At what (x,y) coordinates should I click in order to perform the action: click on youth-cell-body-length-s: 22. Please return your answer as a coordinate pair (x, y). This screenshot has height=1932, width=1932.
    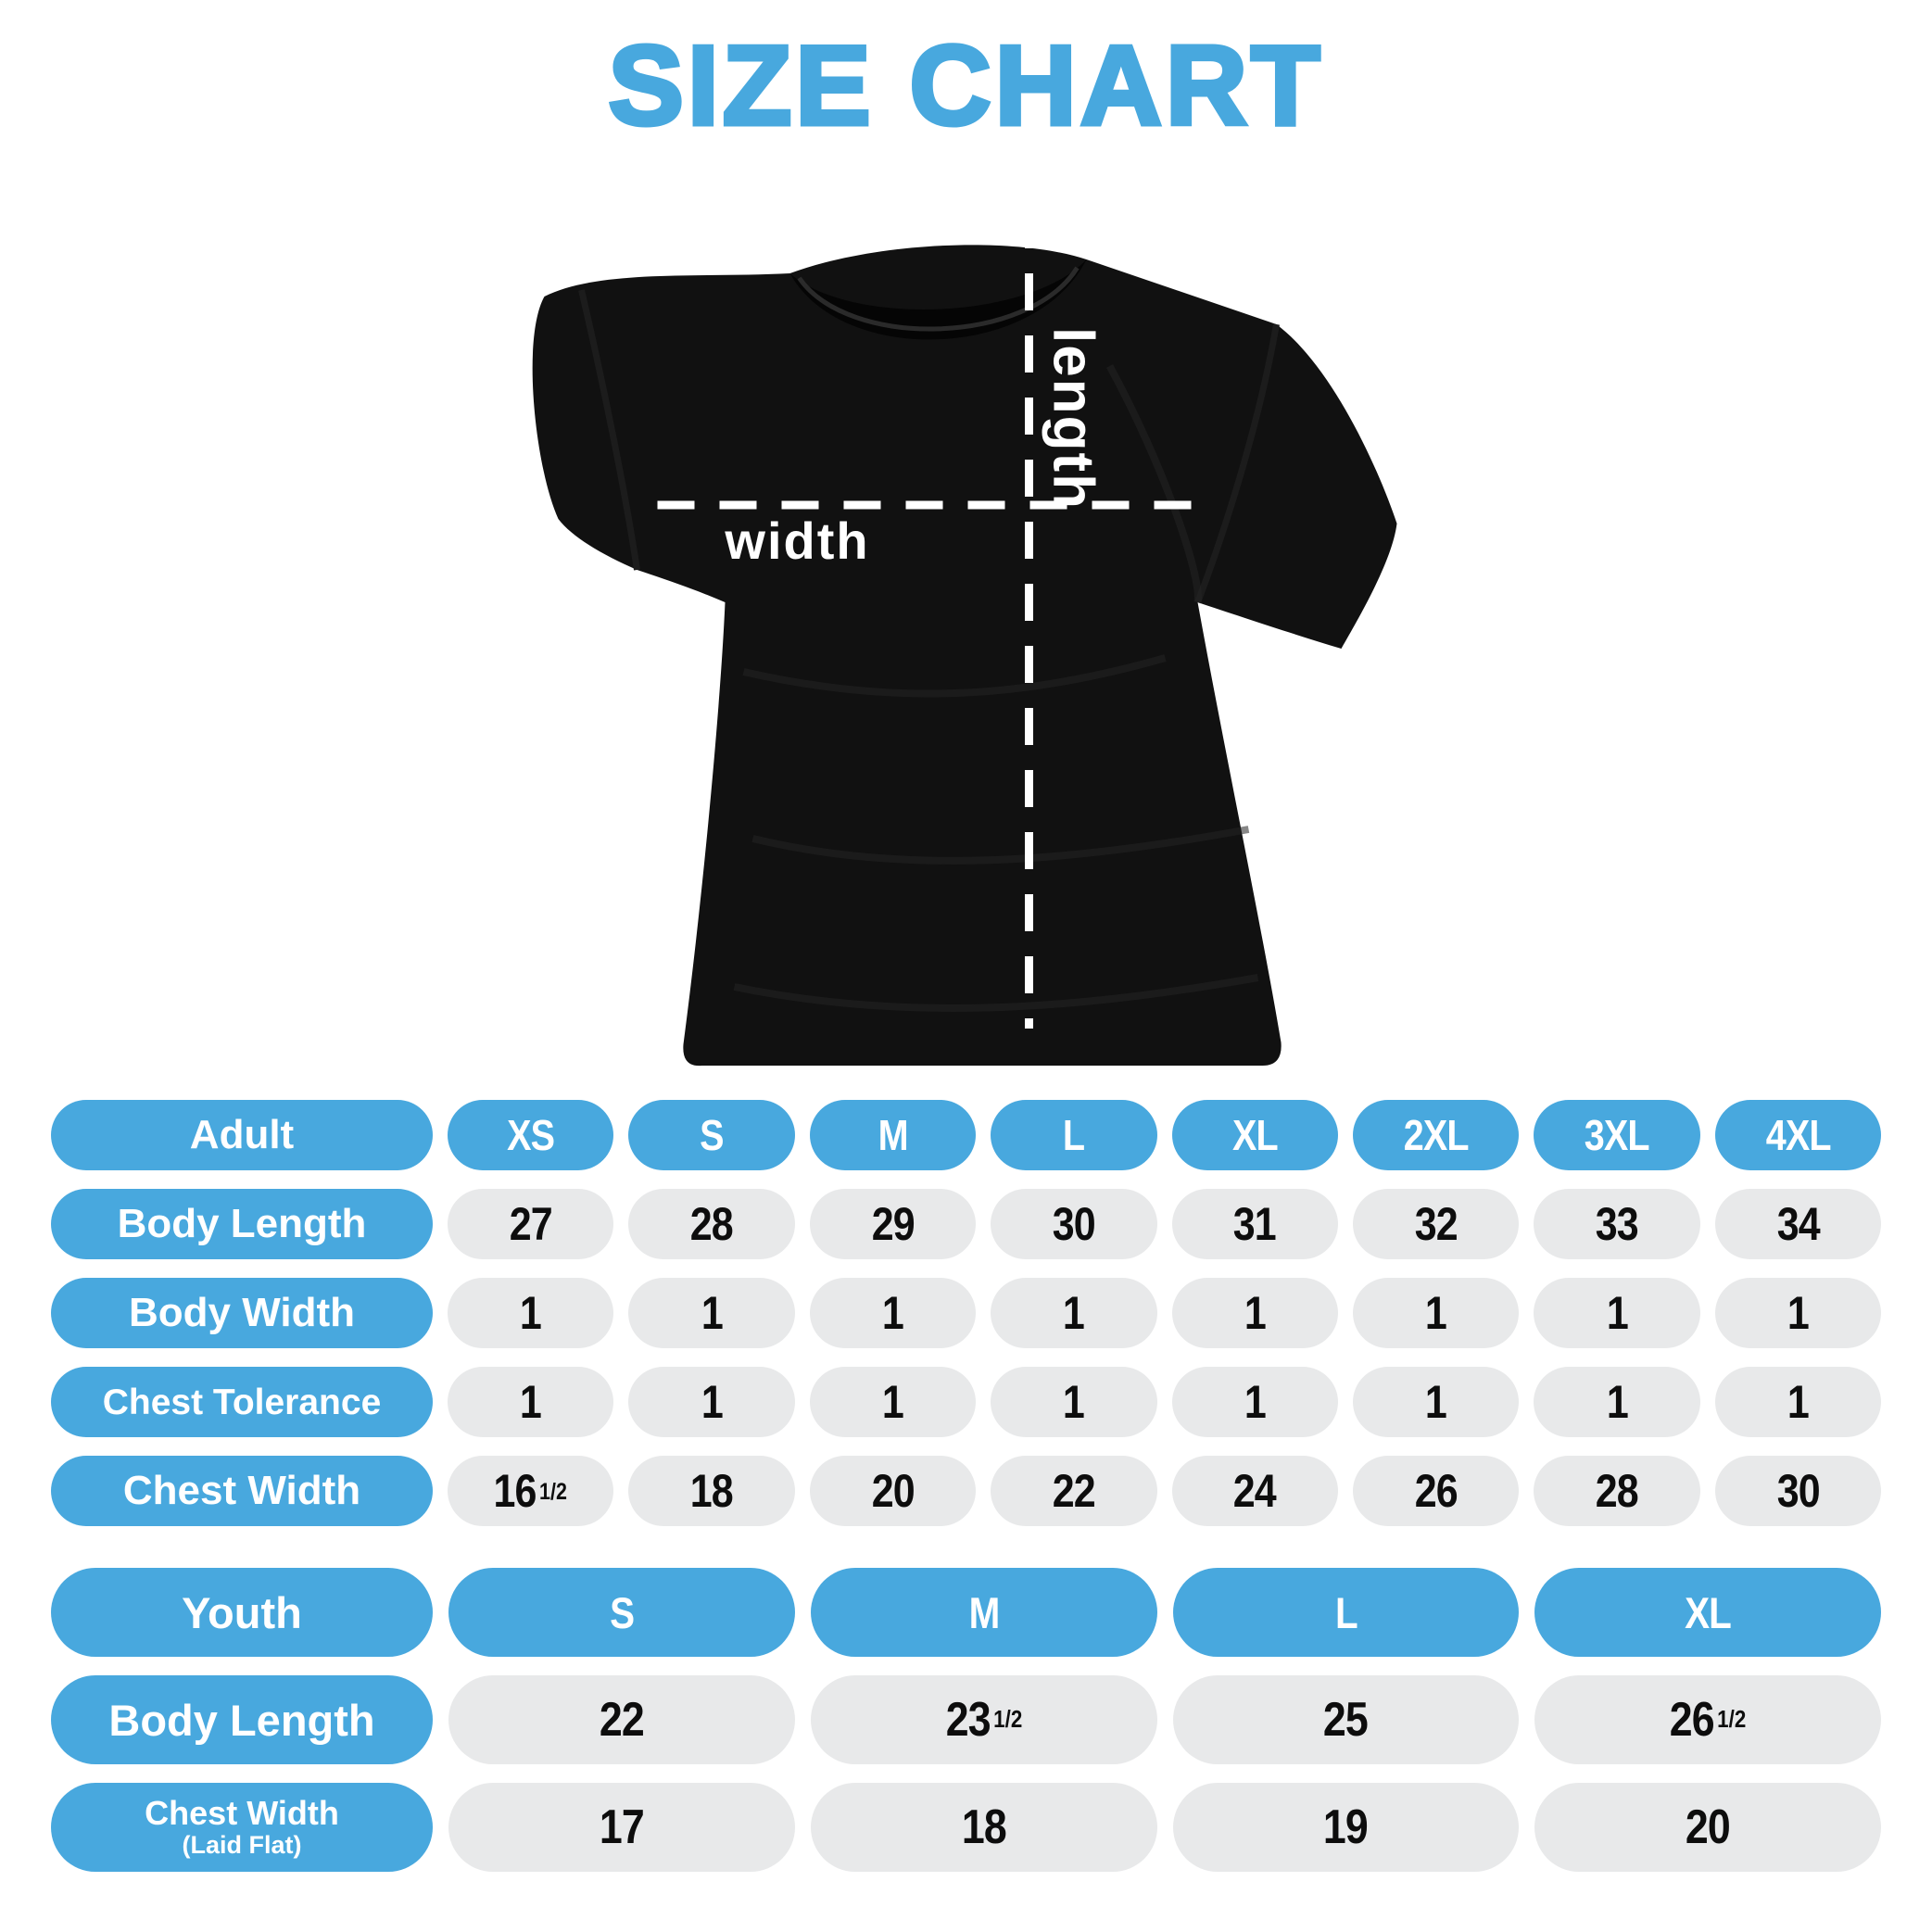
    Looking at the image, I should click on (621, 1719).